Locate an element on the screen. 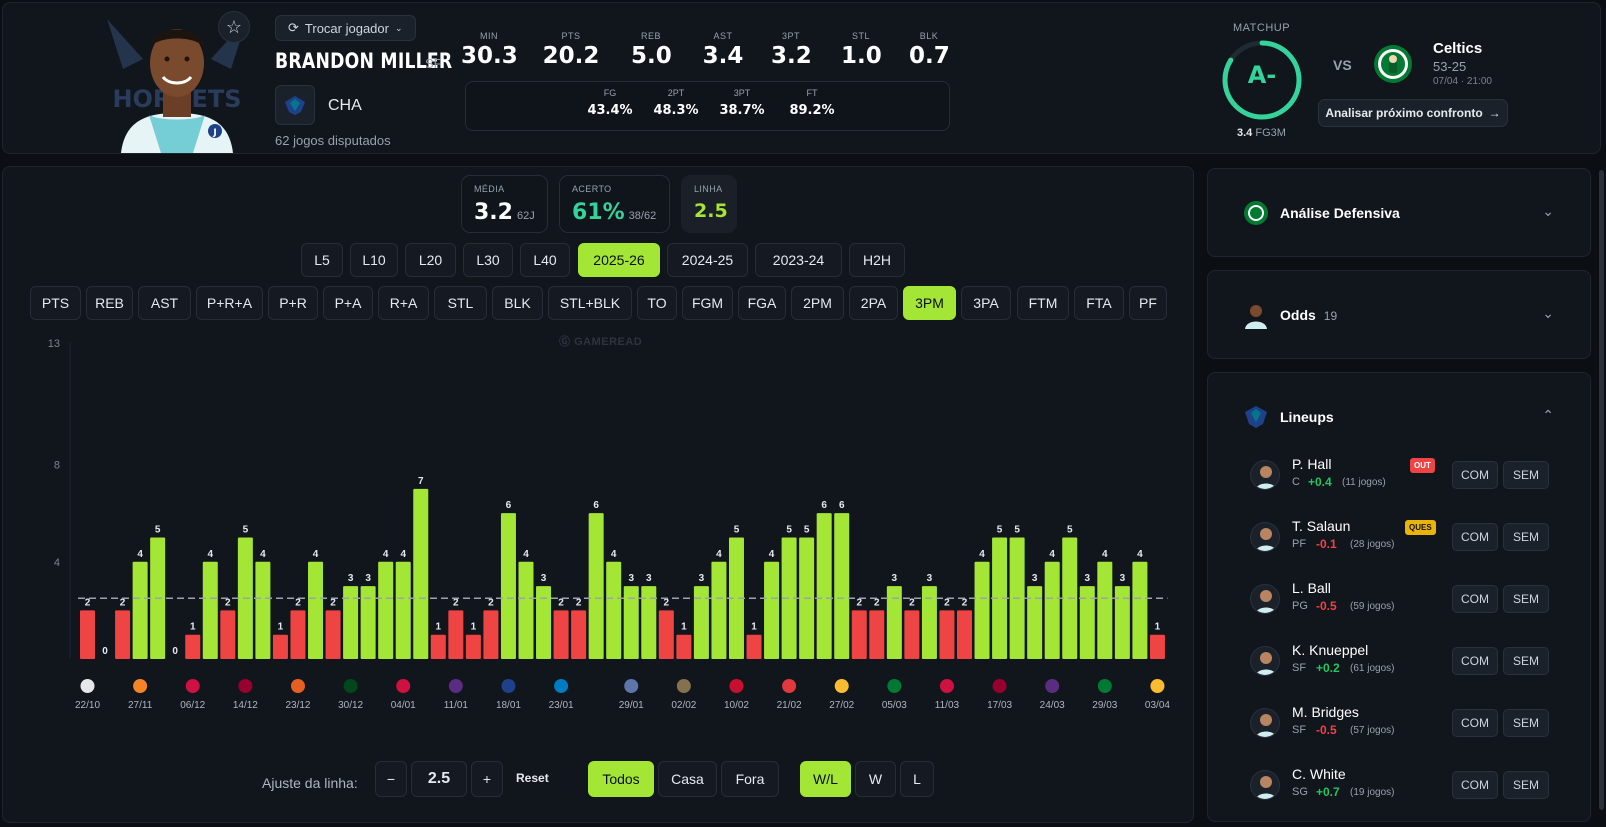  y-tick-label: 13 is located at coordinates (54, 344).